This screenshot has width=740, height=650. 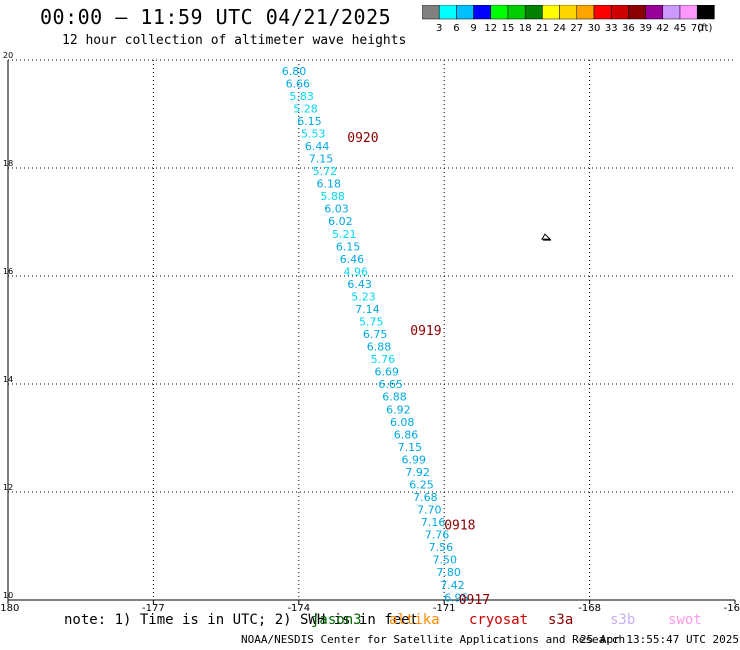 I want to click on x-tick-label: -177, so click(x=153, y=607).